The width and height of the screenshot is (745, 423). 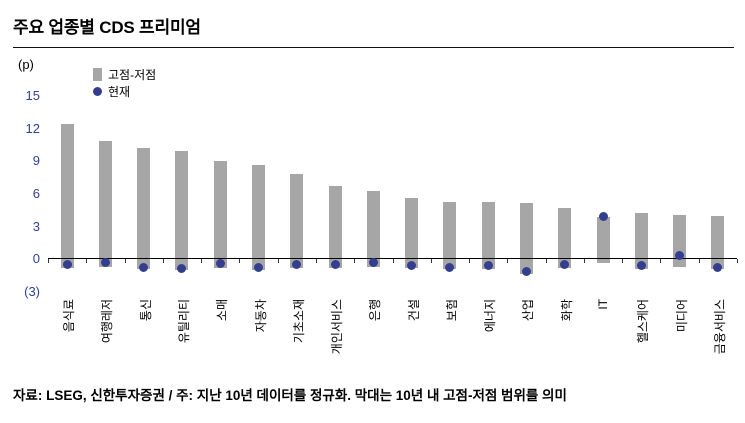 I want to click on x-category-label: 유틸리티, so click(x=183, y=321).